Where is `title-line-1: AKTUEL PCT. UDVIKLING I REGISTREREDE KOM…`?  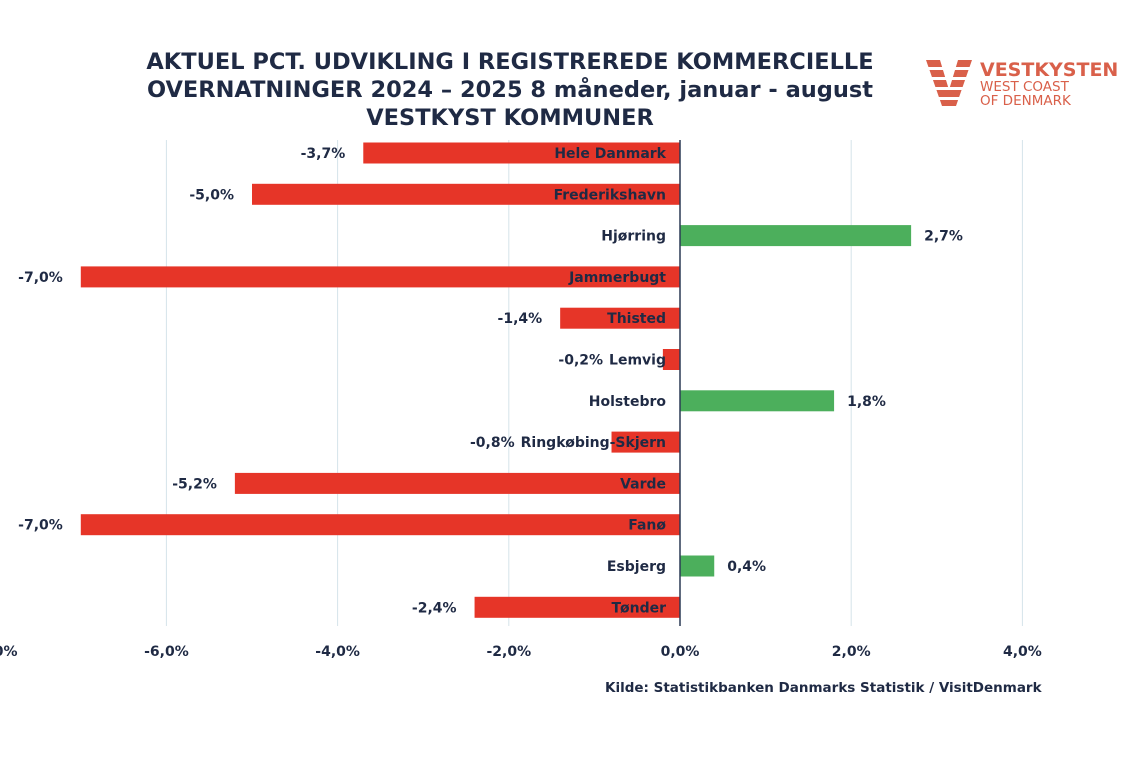
title-line-1: AKTUEL PCT. UDVIKLING I REGISTREREDE KOM… is located at coordinates (510, 62).